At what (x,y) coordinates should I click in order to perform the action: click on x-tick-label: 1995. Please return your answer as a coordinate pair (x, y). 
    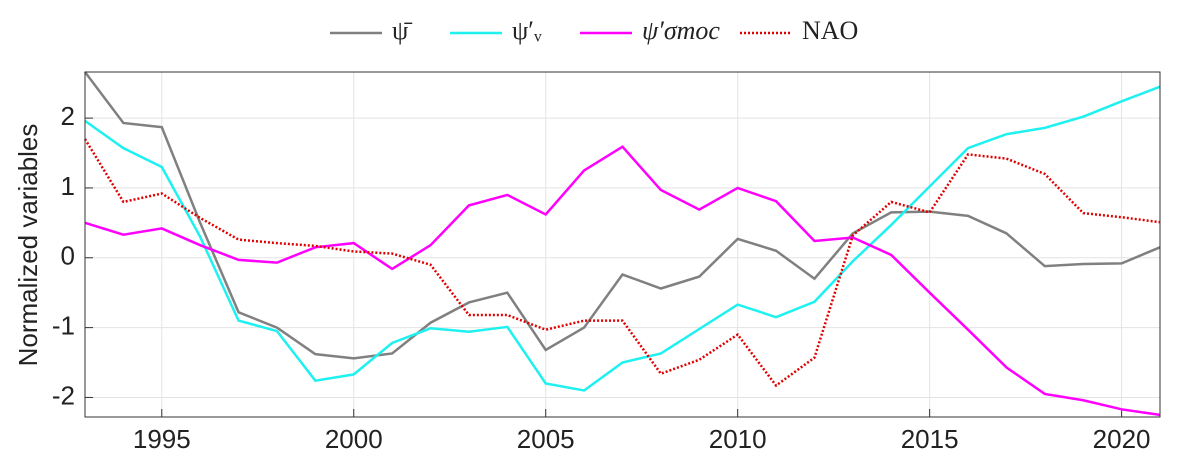
    Looking at the image, I should click on (162, 439).